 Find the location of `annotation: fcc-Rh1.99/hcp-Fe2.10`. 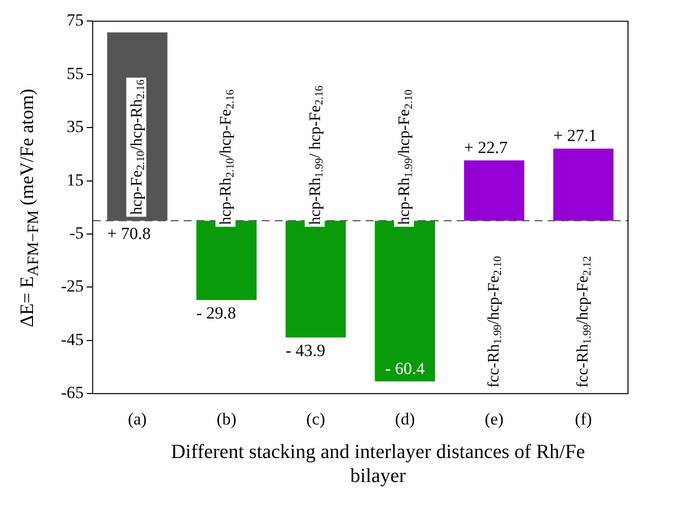

annotation: fcc-Rh1.99/hcp-Fe2.10 is located at coordinates (494, 322).